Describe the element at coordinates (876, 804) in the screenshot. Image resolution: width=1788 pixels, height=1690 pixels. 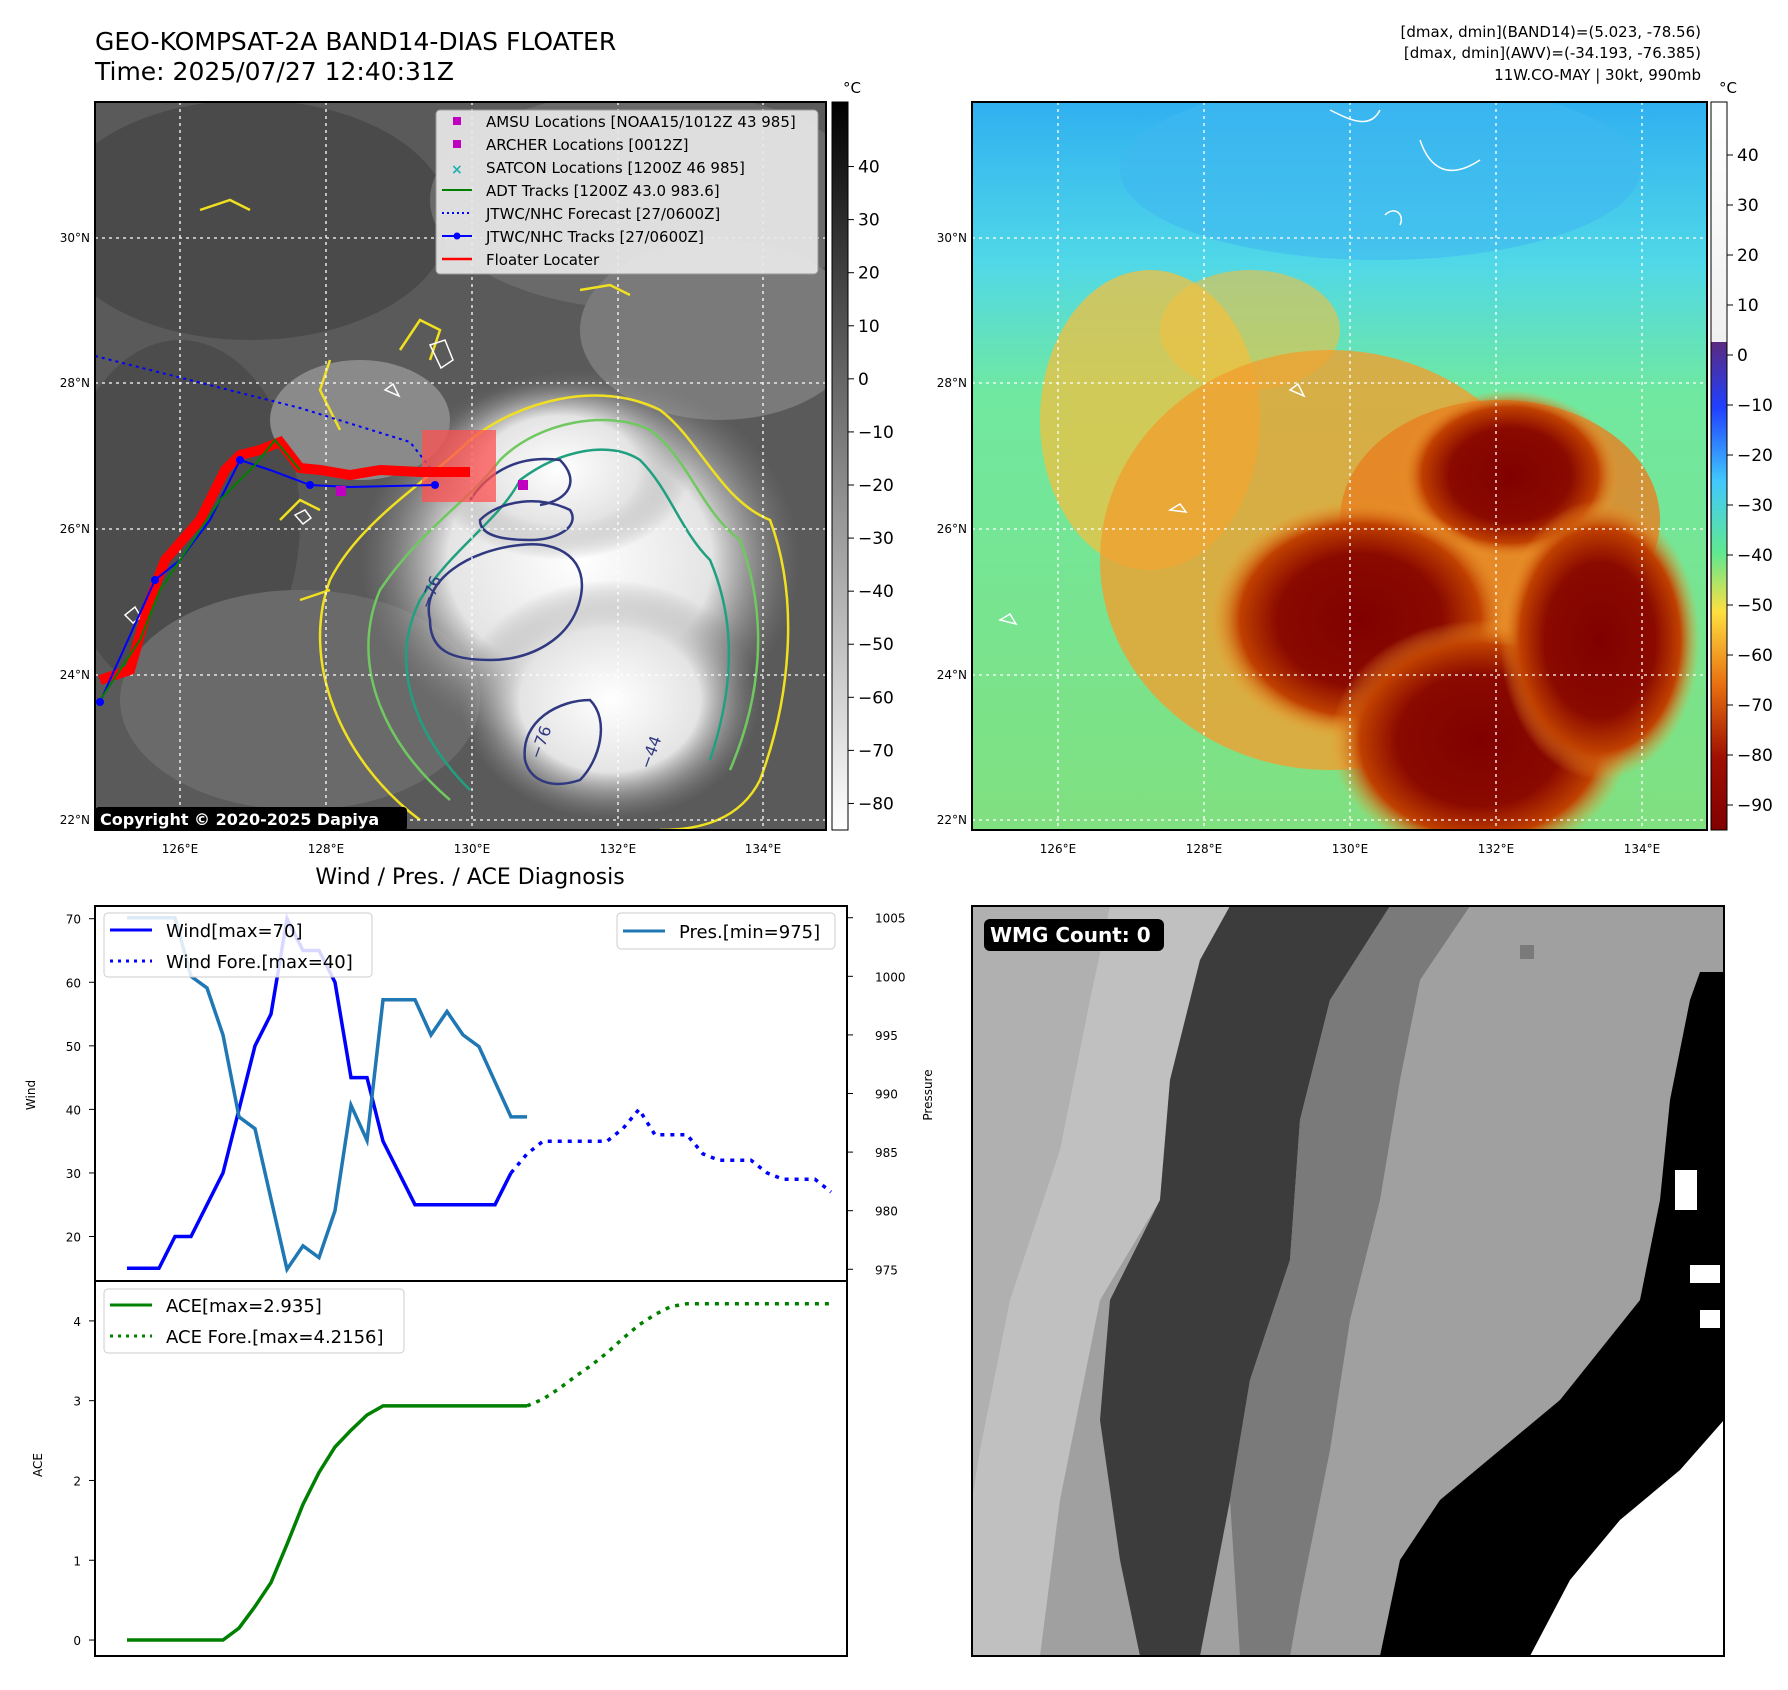
I see `ir-colorbar-tick-label: −80` at that location.